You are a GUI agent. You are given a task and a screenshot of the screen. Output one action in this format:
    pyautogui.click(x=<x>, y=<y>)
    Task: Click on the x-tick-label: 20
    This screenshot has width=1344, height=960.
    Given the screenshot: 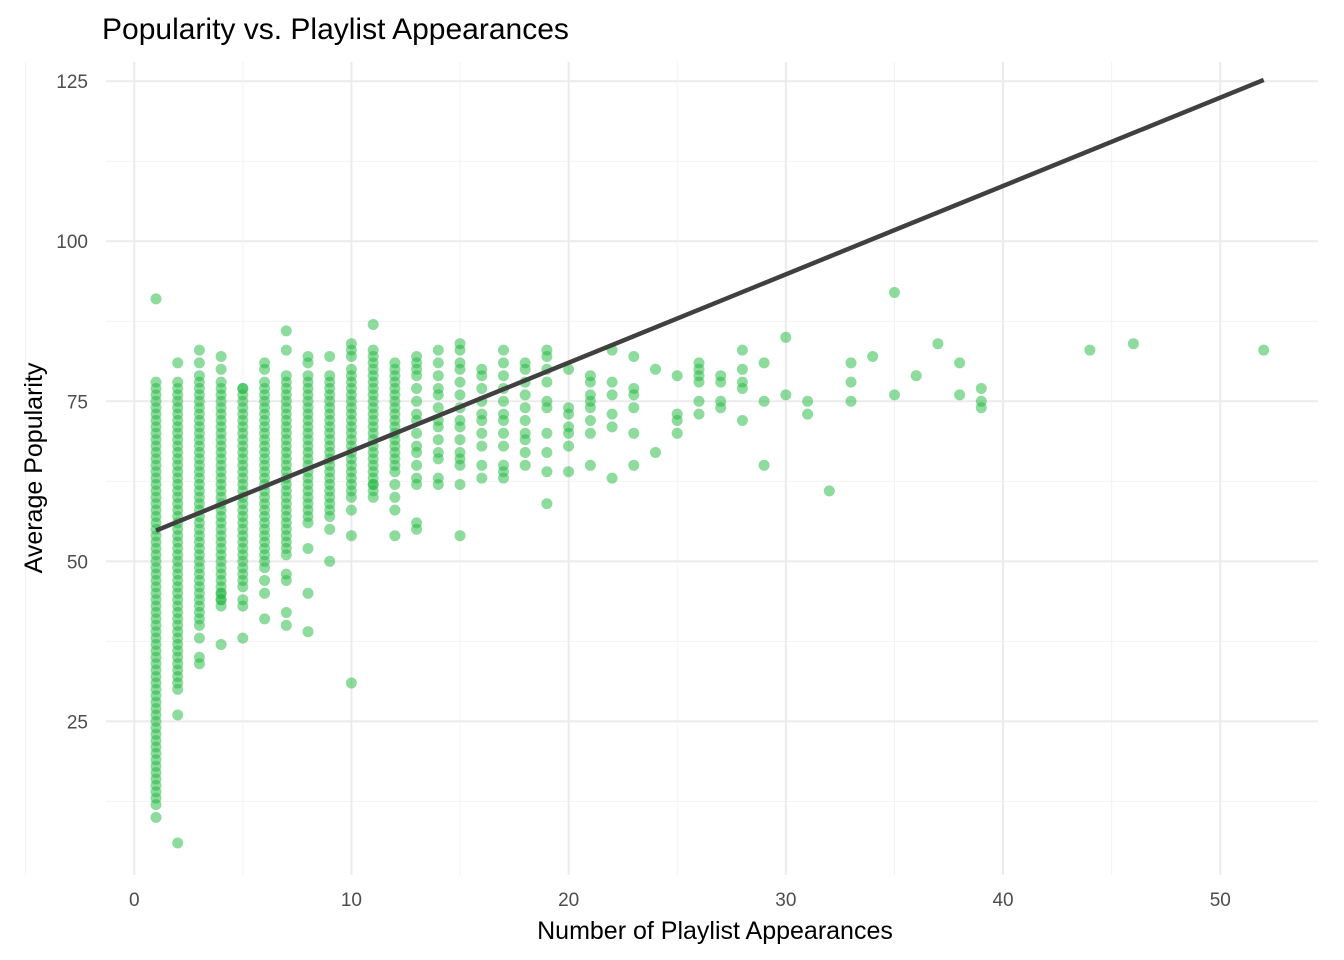 What is the action you would take?
    pyautogui.click(x=568, y=900)
    